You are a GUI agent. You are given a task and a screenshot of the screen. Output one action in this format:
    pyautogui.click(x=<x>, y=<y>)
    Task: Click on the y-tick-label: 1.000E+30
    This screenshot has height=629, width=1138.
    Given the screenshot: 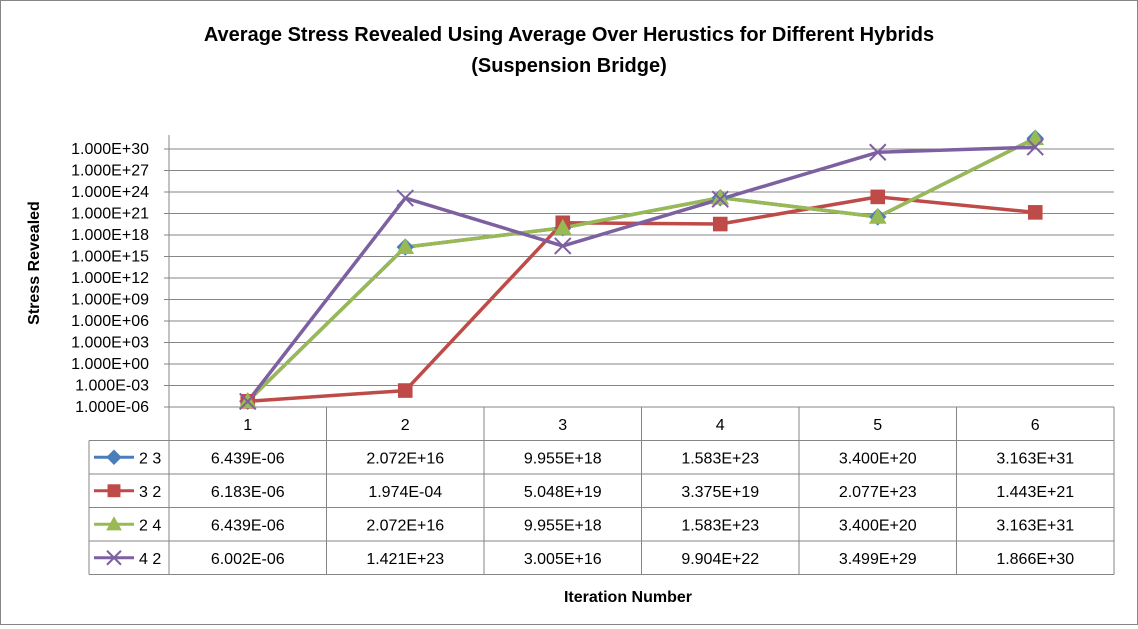 What is the action you would take?
    pyautogui.click(x=110, y=149)
    